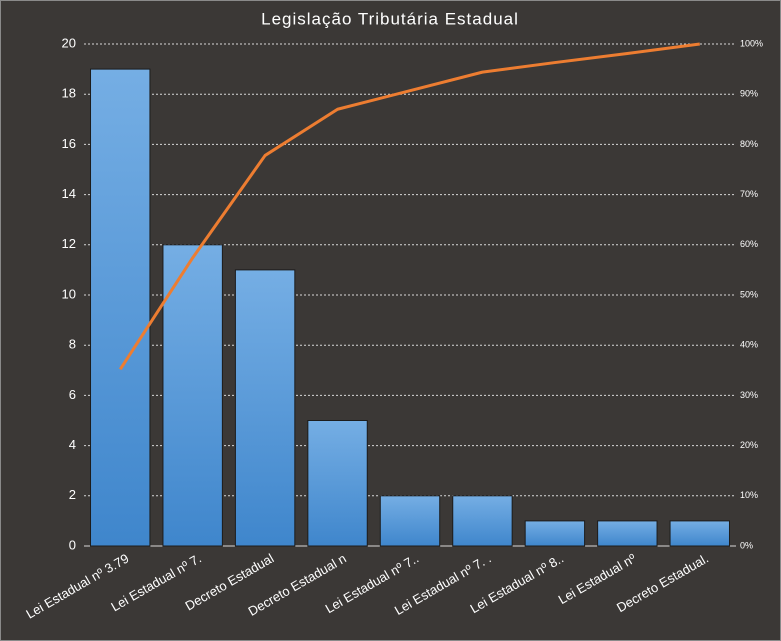 The image size is (781, 641). I want to click on y-tick-label: 0, so click(72, 544).